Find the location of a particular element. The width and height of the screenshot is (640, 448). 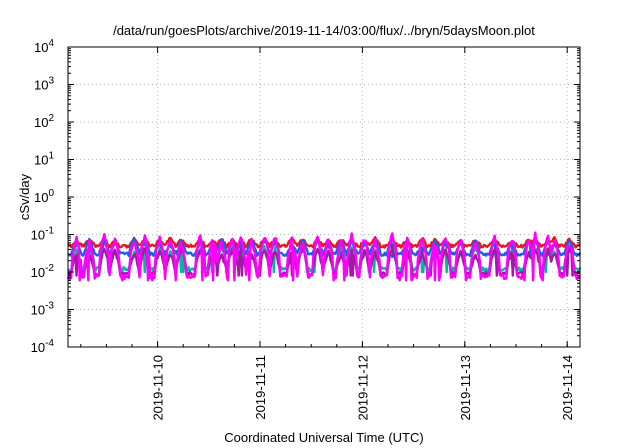

y-tick-label: 10⁻² is located at coordinates (43, 271).